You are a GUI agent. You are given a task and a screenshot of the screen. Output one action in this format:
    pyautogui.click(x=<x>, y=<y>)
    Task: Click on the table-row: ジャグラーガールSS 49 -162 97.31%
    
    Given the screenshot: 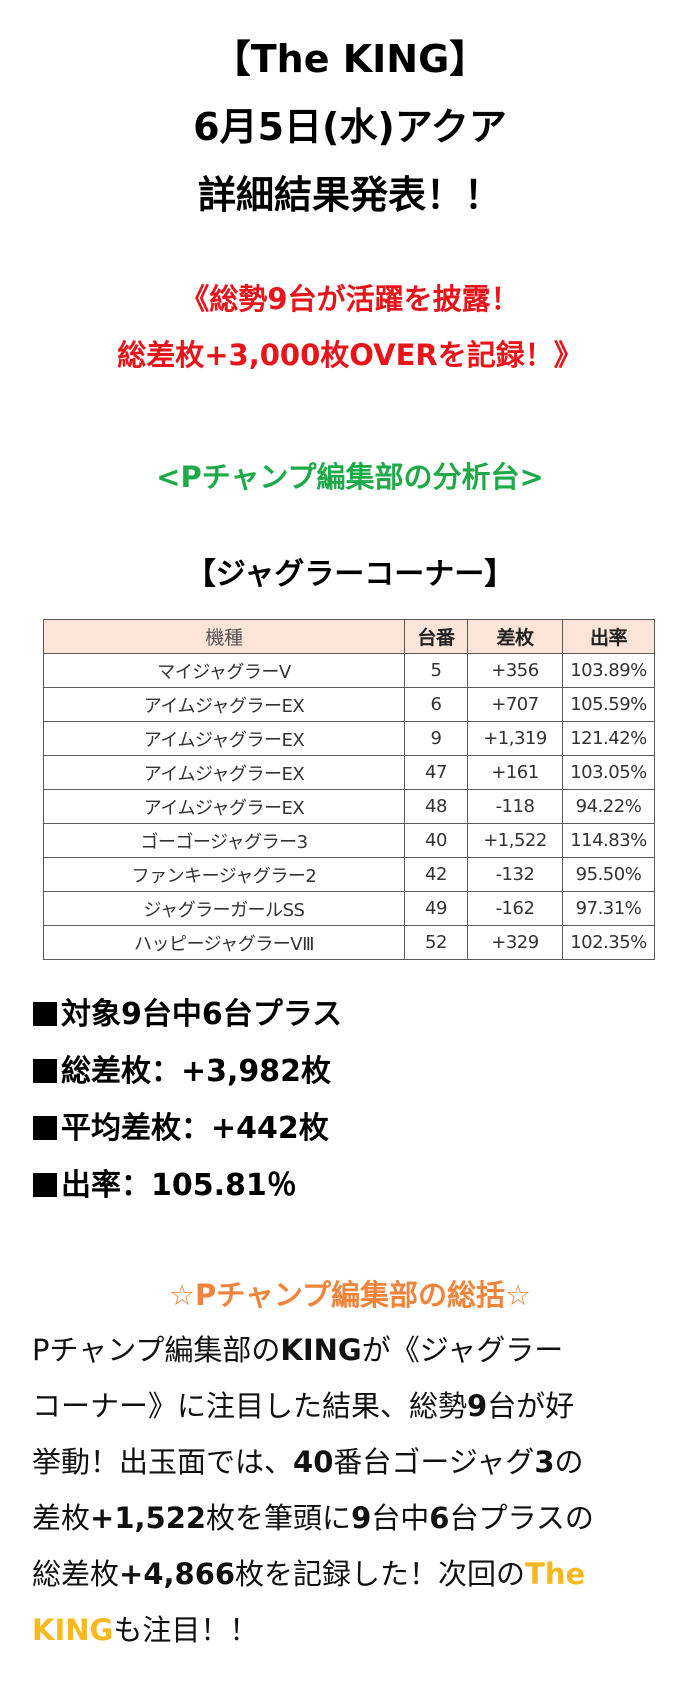 What is the action you would take?
    pyautogui.click(x=349, y=908)
    